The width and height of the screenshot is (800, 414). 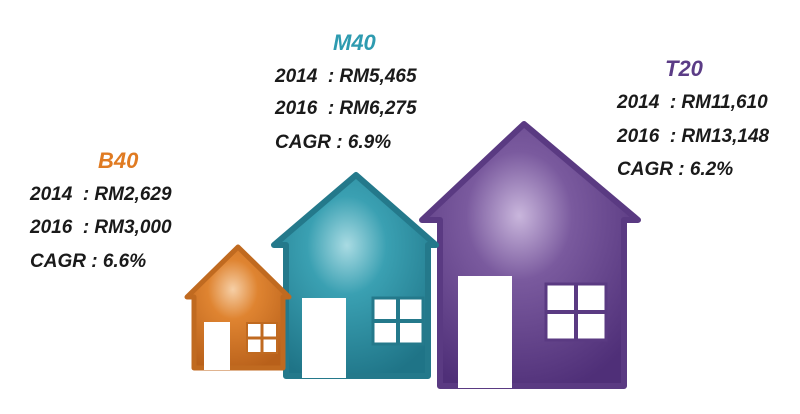 What do you see at coordinates (692, 102) in the screenshot?
I see `group-line: 2014 : RM11,610` at bounding box center [692, 102].